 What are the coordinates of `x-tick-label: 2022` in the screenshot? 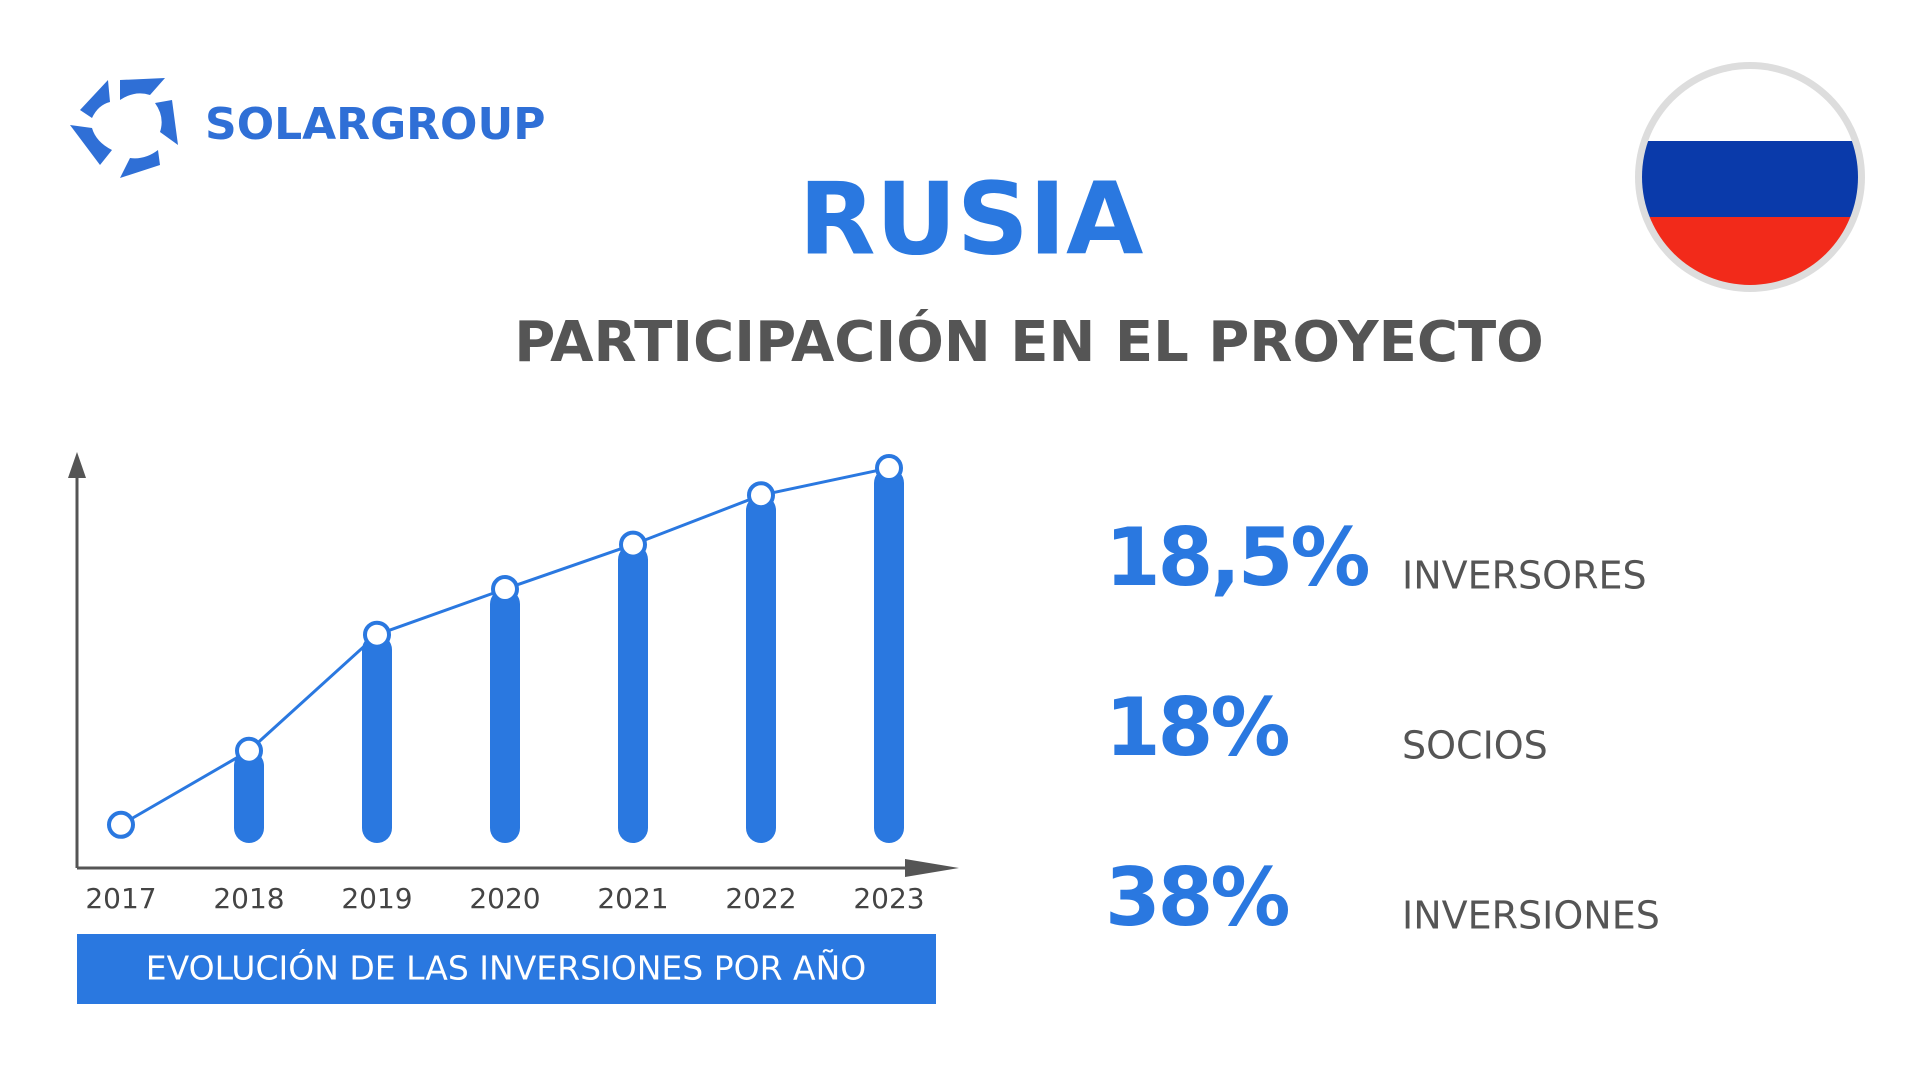 It's located at (760, 898).